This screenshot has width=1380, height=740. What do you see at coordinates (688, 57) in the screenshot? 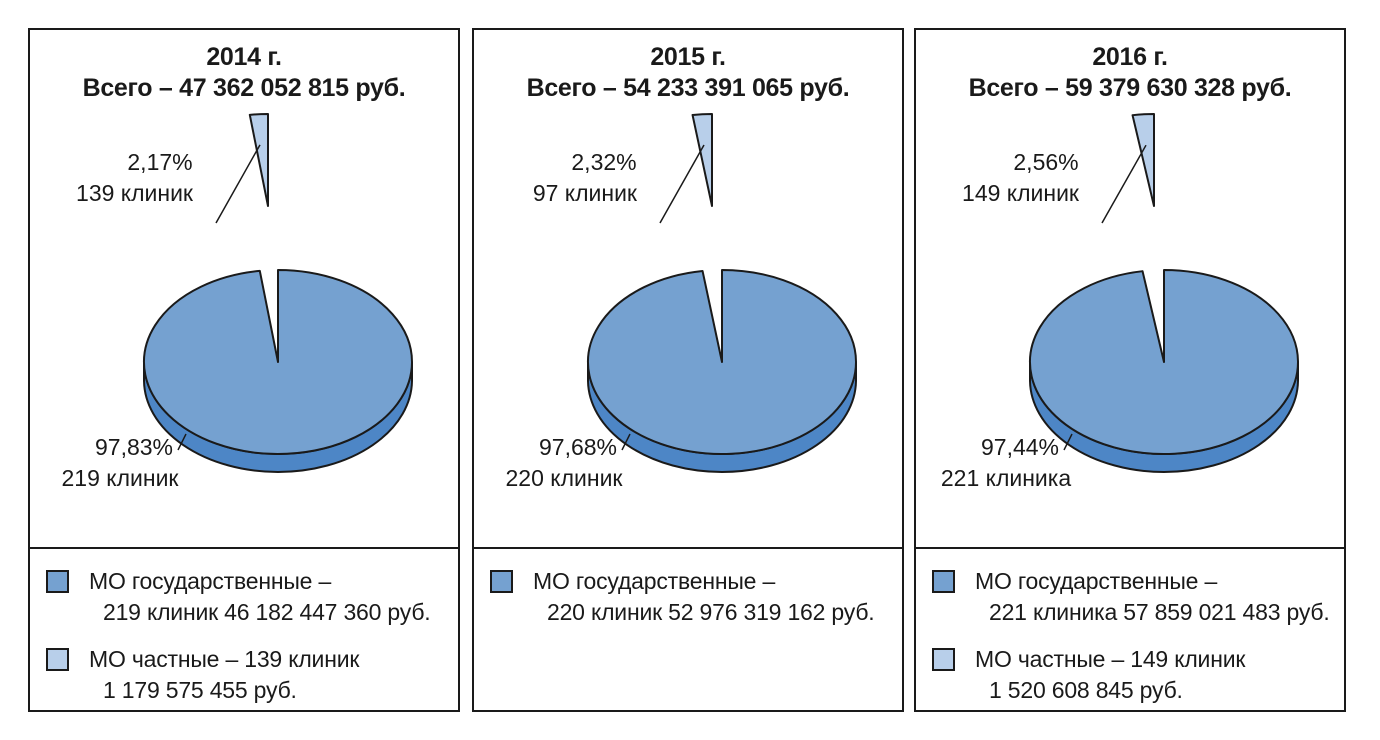
I see `chart-title-year: 2015 г.` at bounding box center [688, 57].